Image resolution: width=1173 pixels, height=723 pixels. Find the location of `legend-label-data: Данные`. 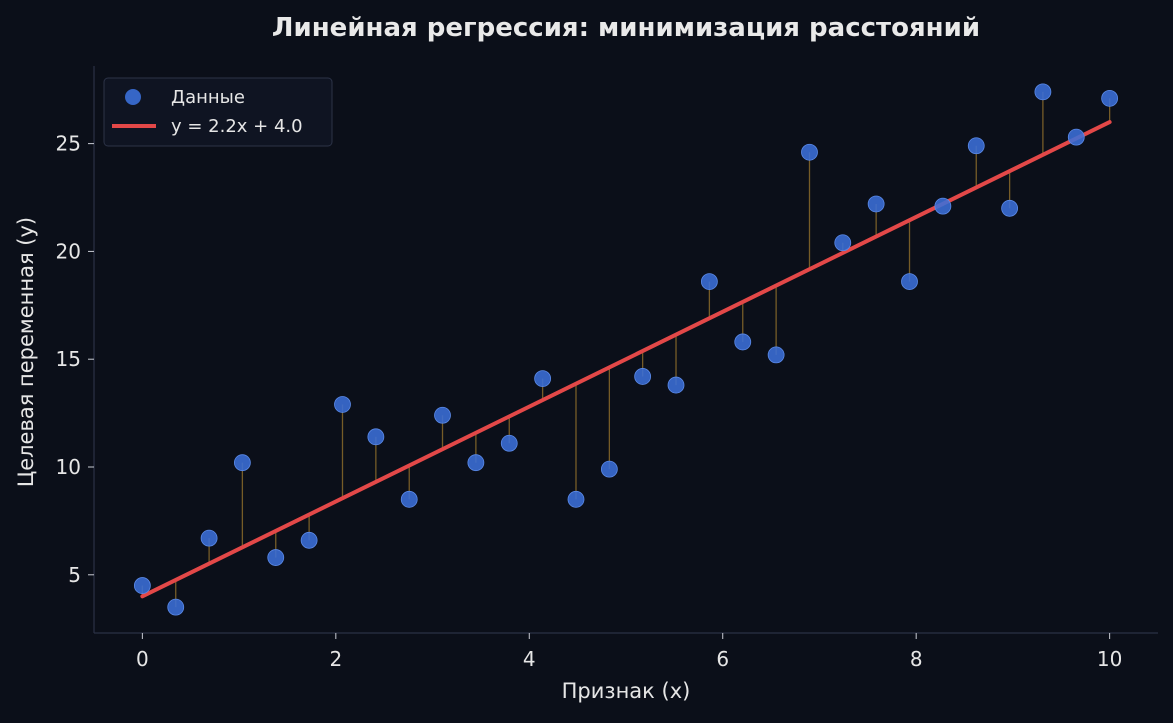

legend-label-data: Данные is located at coordinates (208, 97).